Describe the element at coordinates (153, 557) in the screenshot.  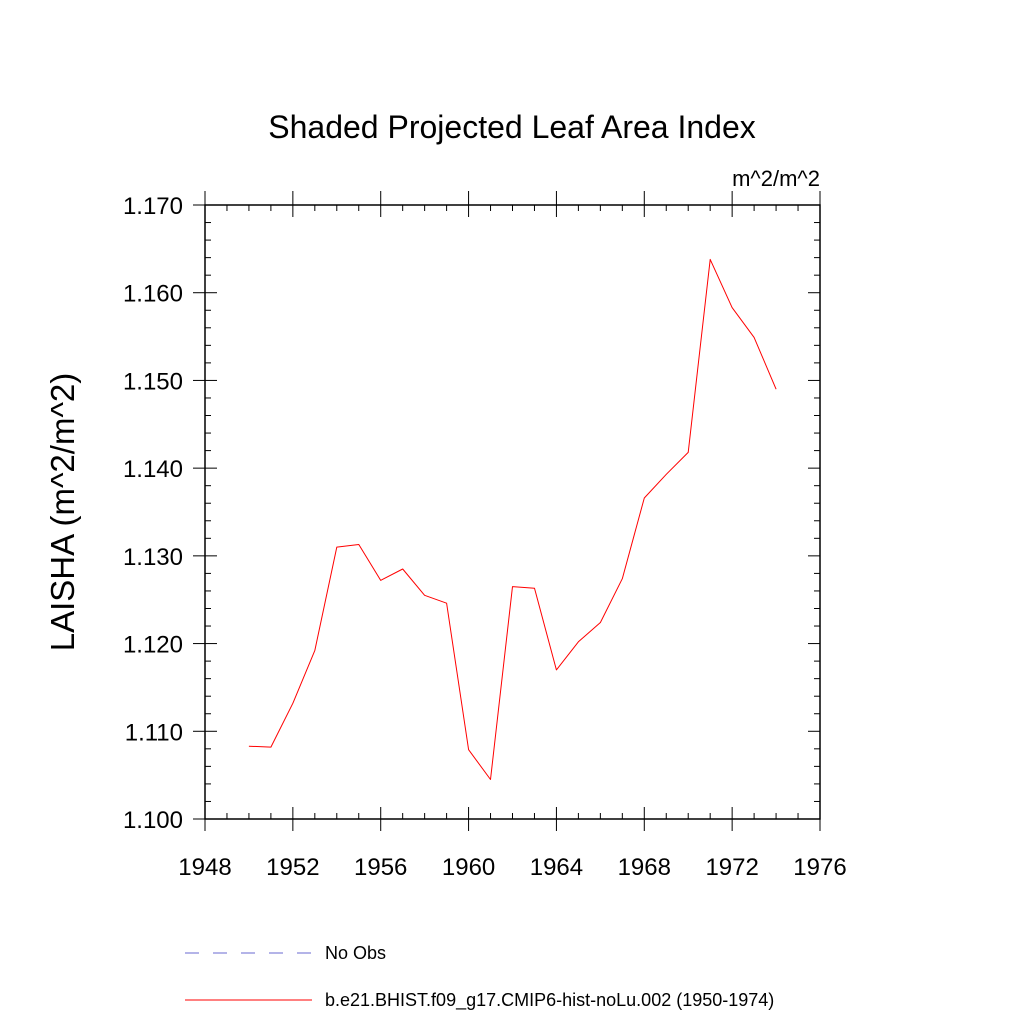
I see `y-tick-label: 1.130` at that location.